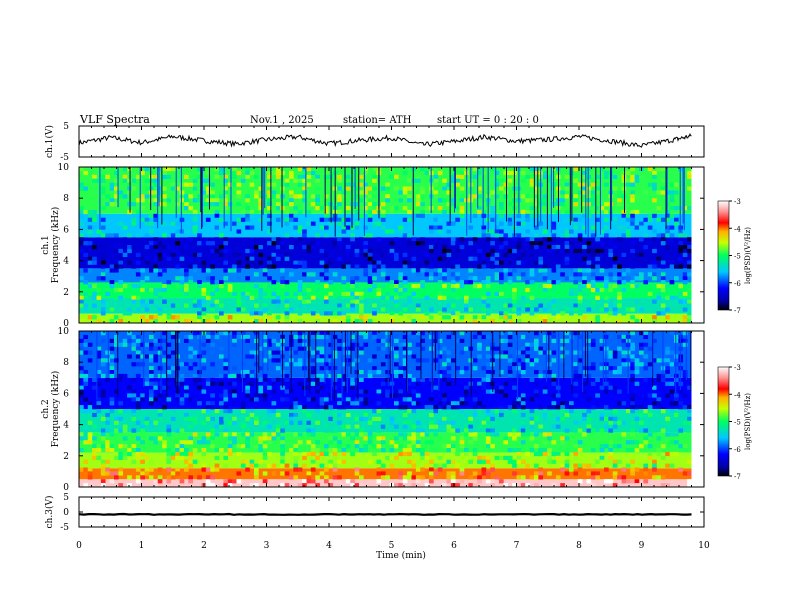 The height and width of the screenshot is (612, 792). What do you see at coordinates (642, 546) in the screenshot?
I see `x-tick-label: 9` at bounding box center [642, 546].